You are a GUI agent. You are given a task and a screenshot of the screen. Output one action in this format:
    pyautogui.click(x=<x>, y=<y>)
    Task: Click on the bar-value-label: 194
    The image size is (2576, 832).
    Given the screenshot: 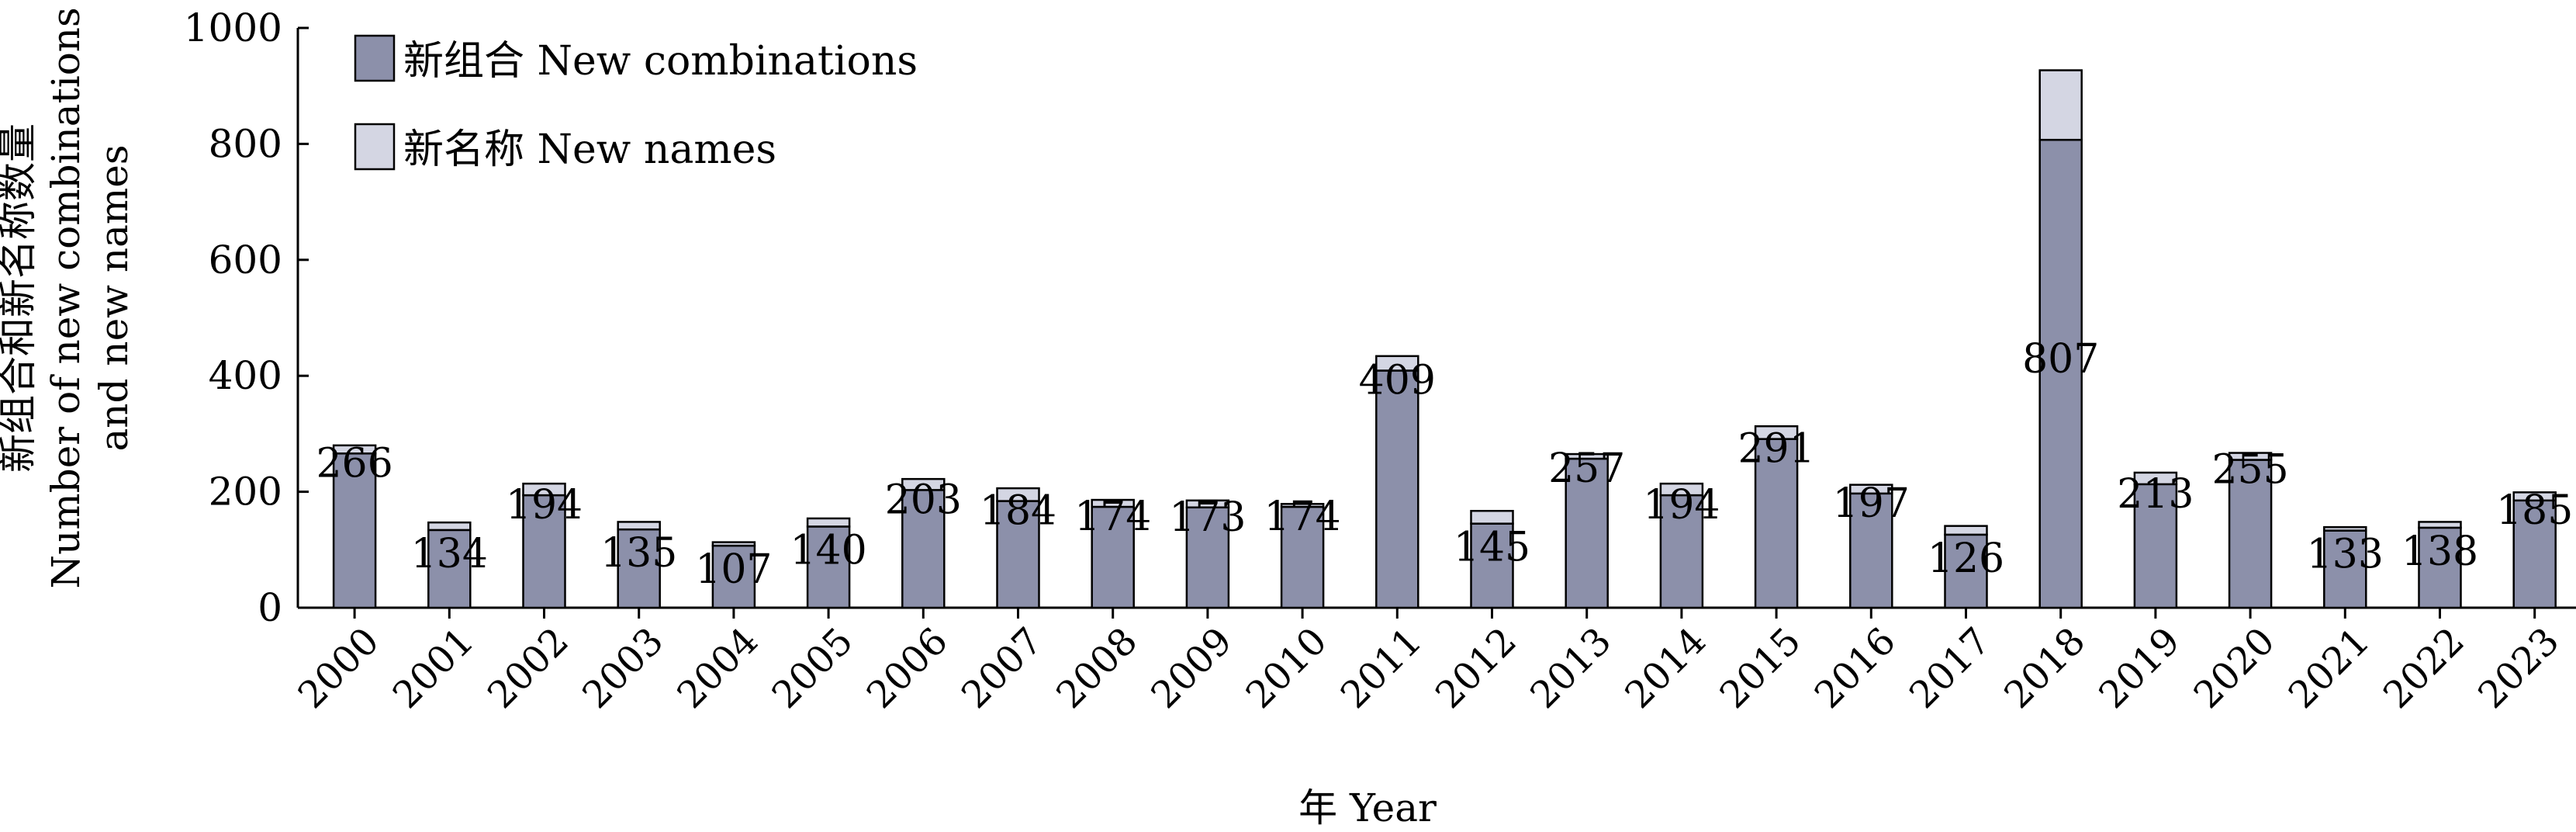 What is the action you would take?
    pyautogui.click(x=1681, y=506)
    